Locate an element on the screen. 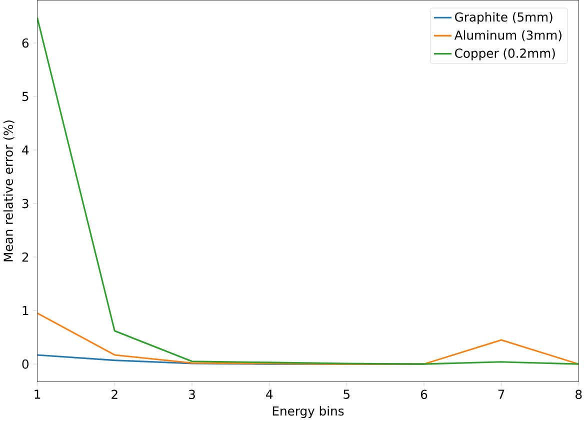 The image size is (586, 421). y-tick-label: 6 is located at coordinates (25, 43).